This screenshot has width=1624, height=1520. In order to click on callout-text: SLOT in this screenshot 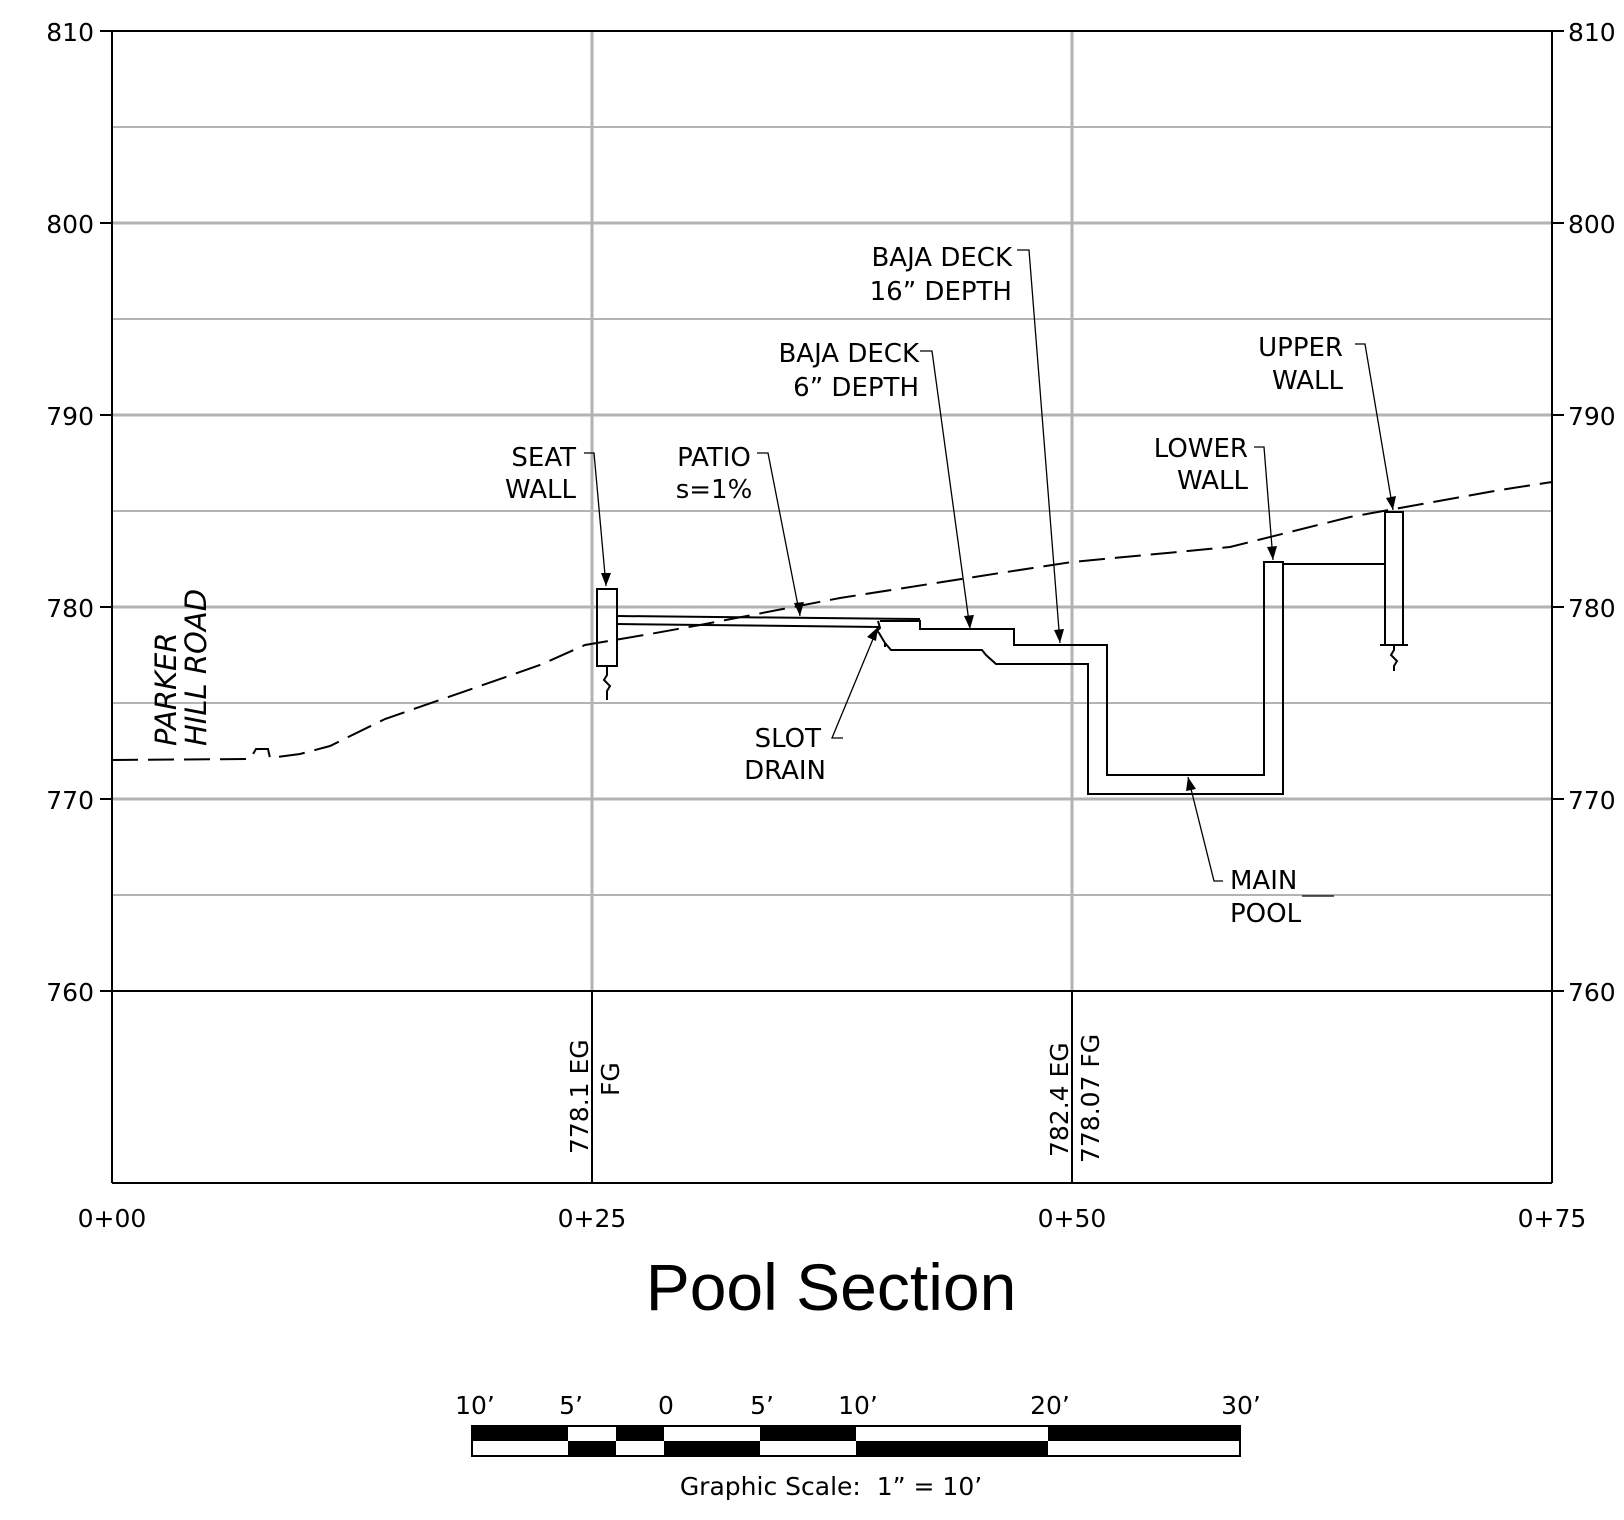, I will do `click(788, 739)`.